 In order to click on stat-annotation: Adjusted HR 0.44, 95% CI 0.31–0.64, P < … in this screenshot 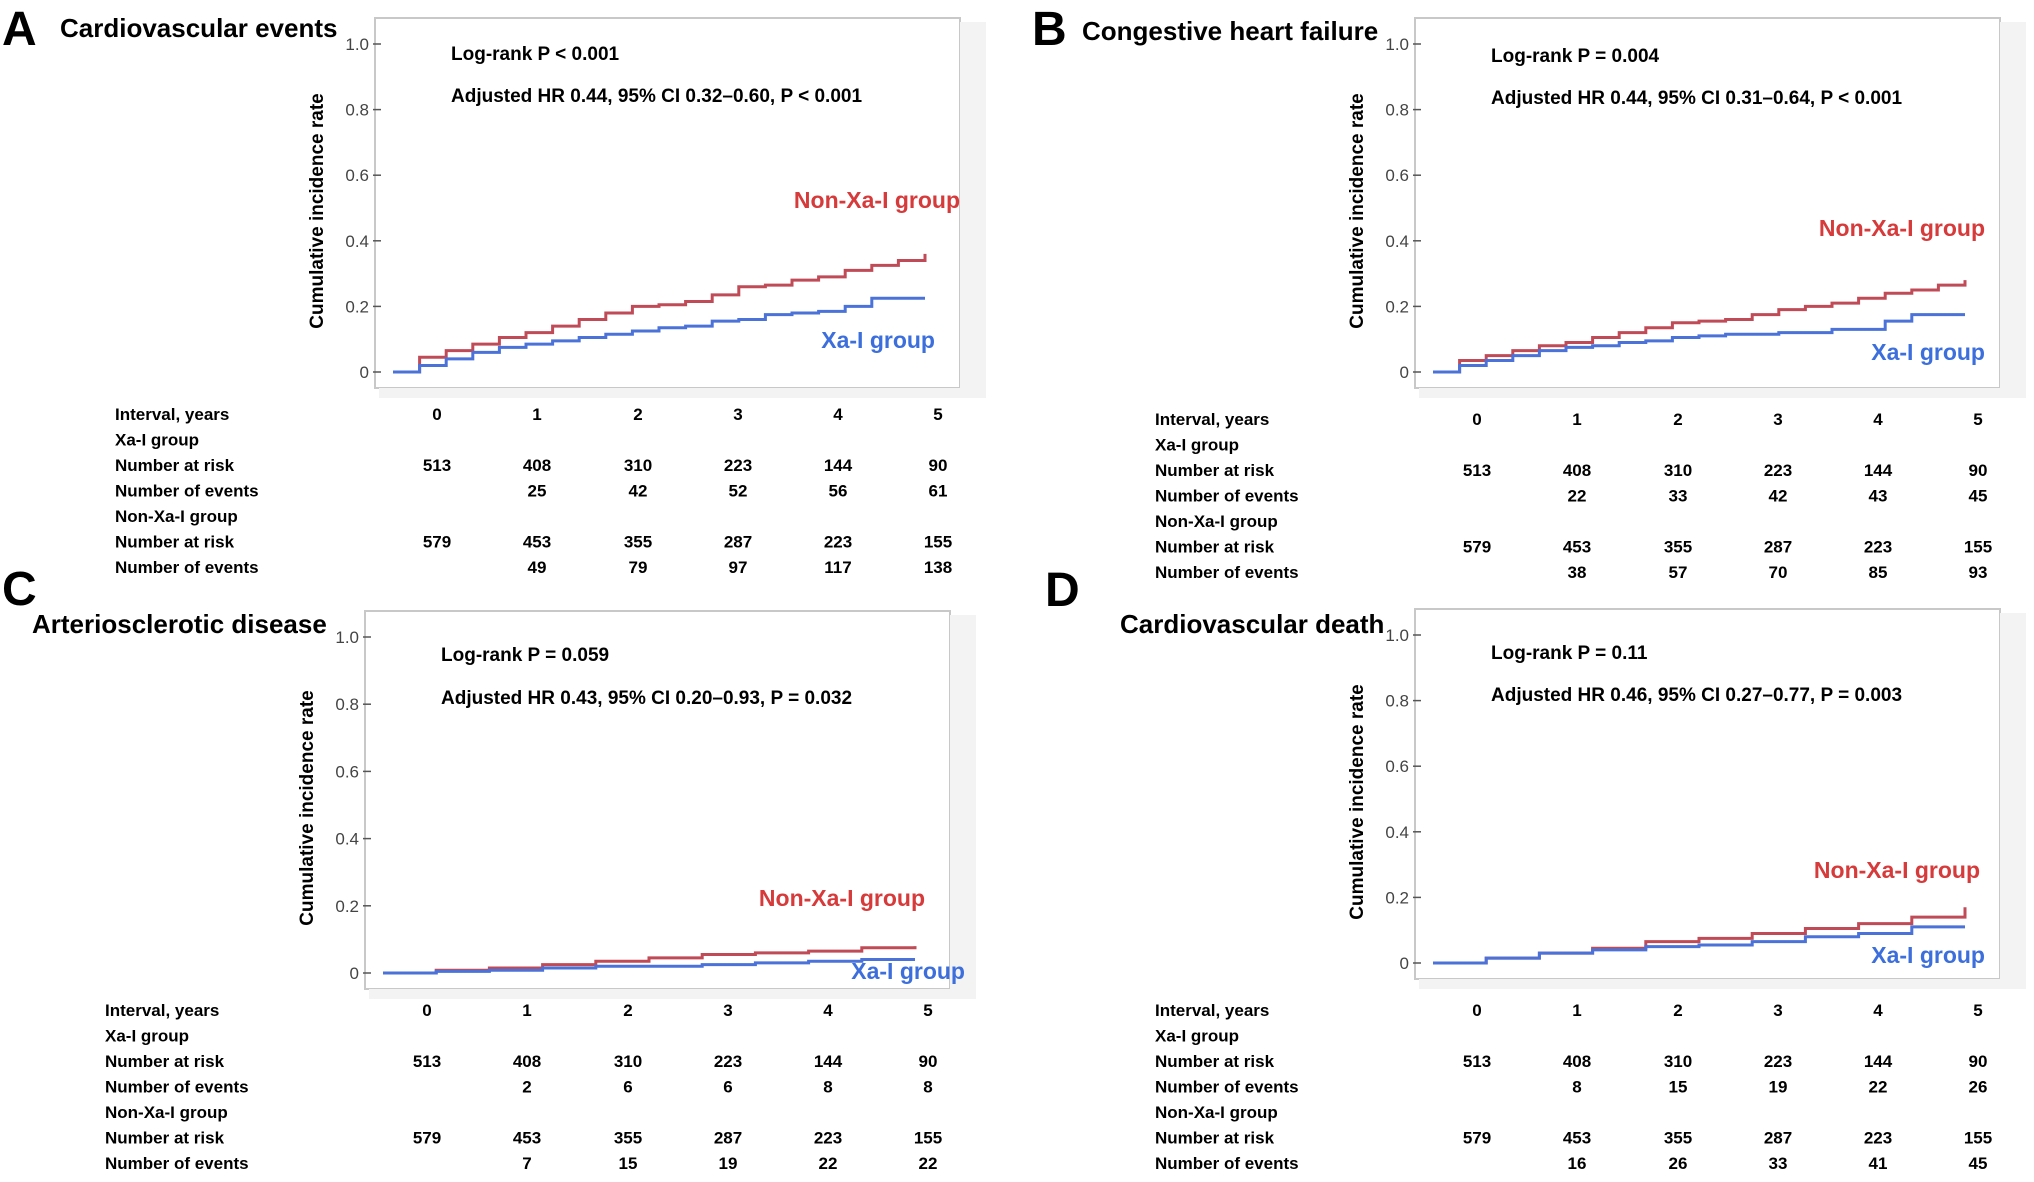, I will do `click(1696, 98)`.